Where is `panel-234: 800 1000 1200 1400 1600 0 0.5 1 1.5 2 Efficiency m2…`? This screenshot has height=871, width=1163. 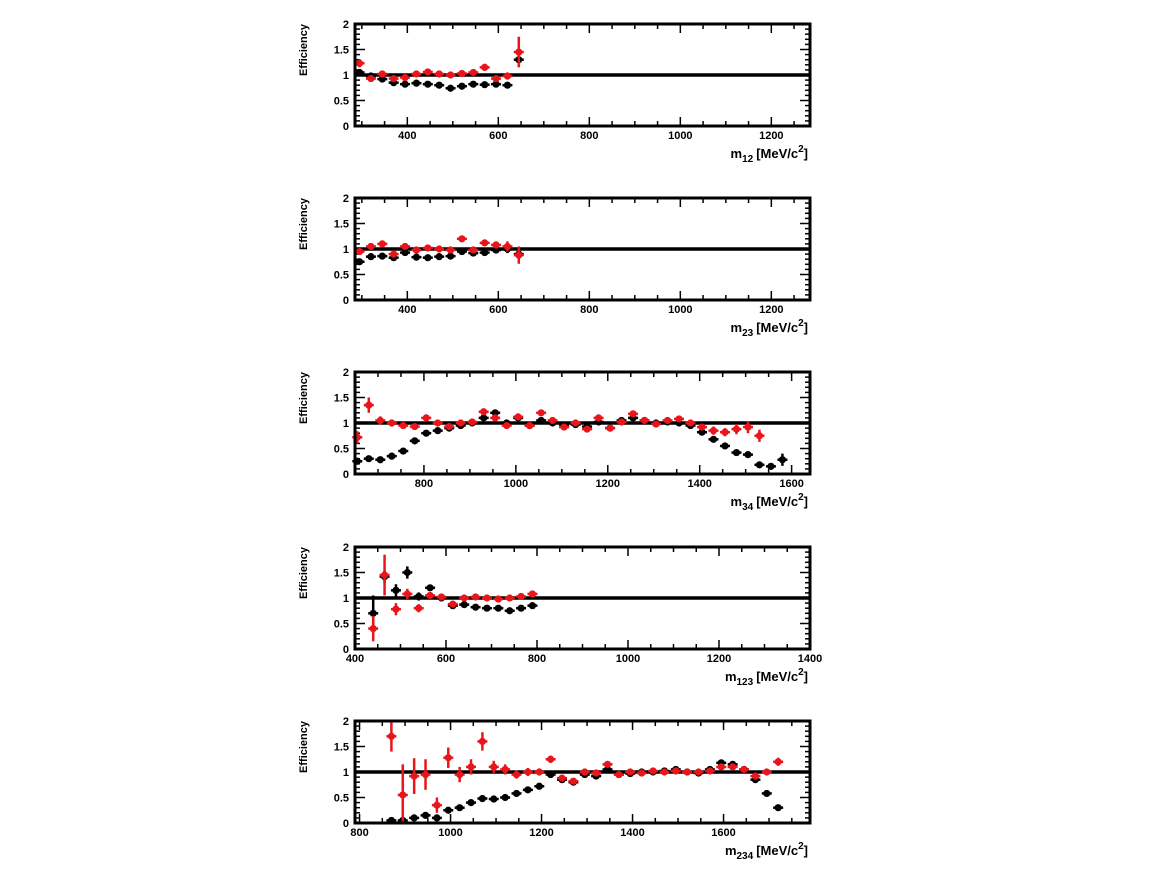 panel-234: 800 1000 1200 1400 1600 0 0.5 1 1.5 2 Efficiency m2… is located at coordinates (555, 789).